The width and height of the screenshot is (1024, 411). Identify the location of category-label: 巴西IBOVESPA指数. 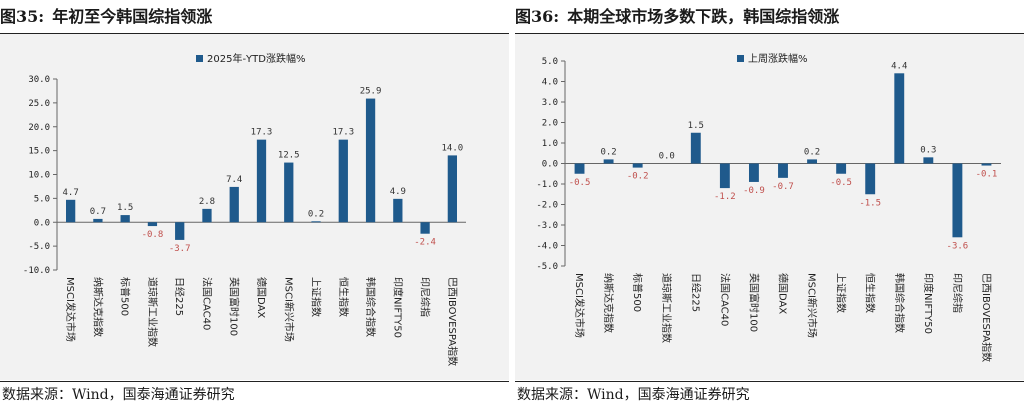
(452, 321).